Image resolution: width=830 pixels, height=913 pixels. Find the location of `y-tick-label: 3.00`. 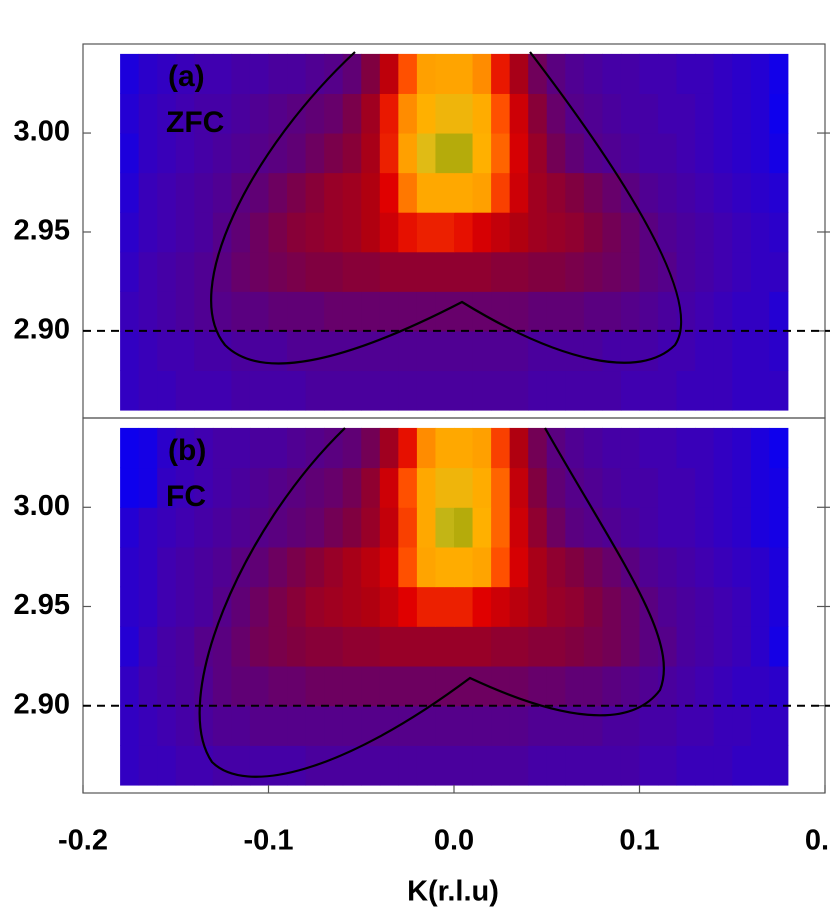

y-tick-label: 3.00 is located at coordinates (42, 506).